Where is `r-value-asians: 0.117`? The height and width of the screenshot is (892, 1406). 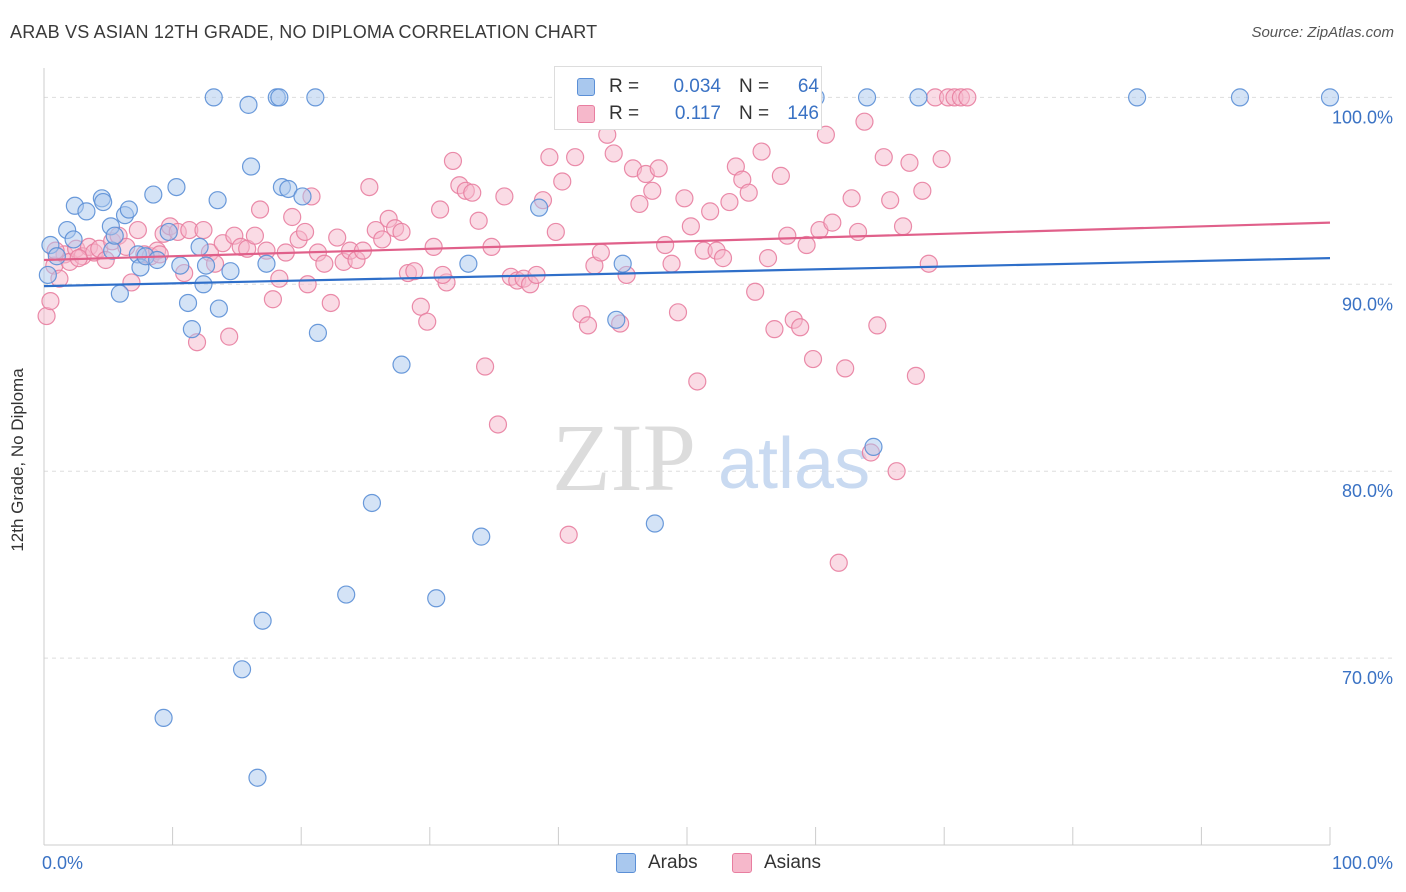 r-value-asians: 0.117 is located at coordinates (697, 113).